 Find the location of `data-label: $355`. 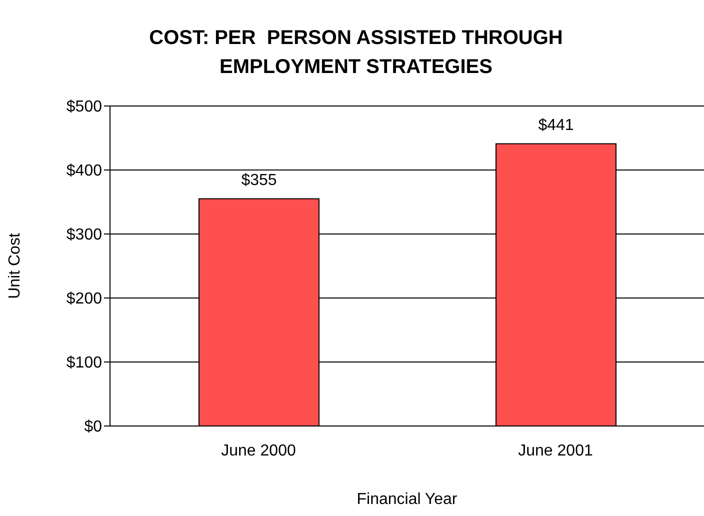

data-label: $355 is located at coordinates (259, 180).